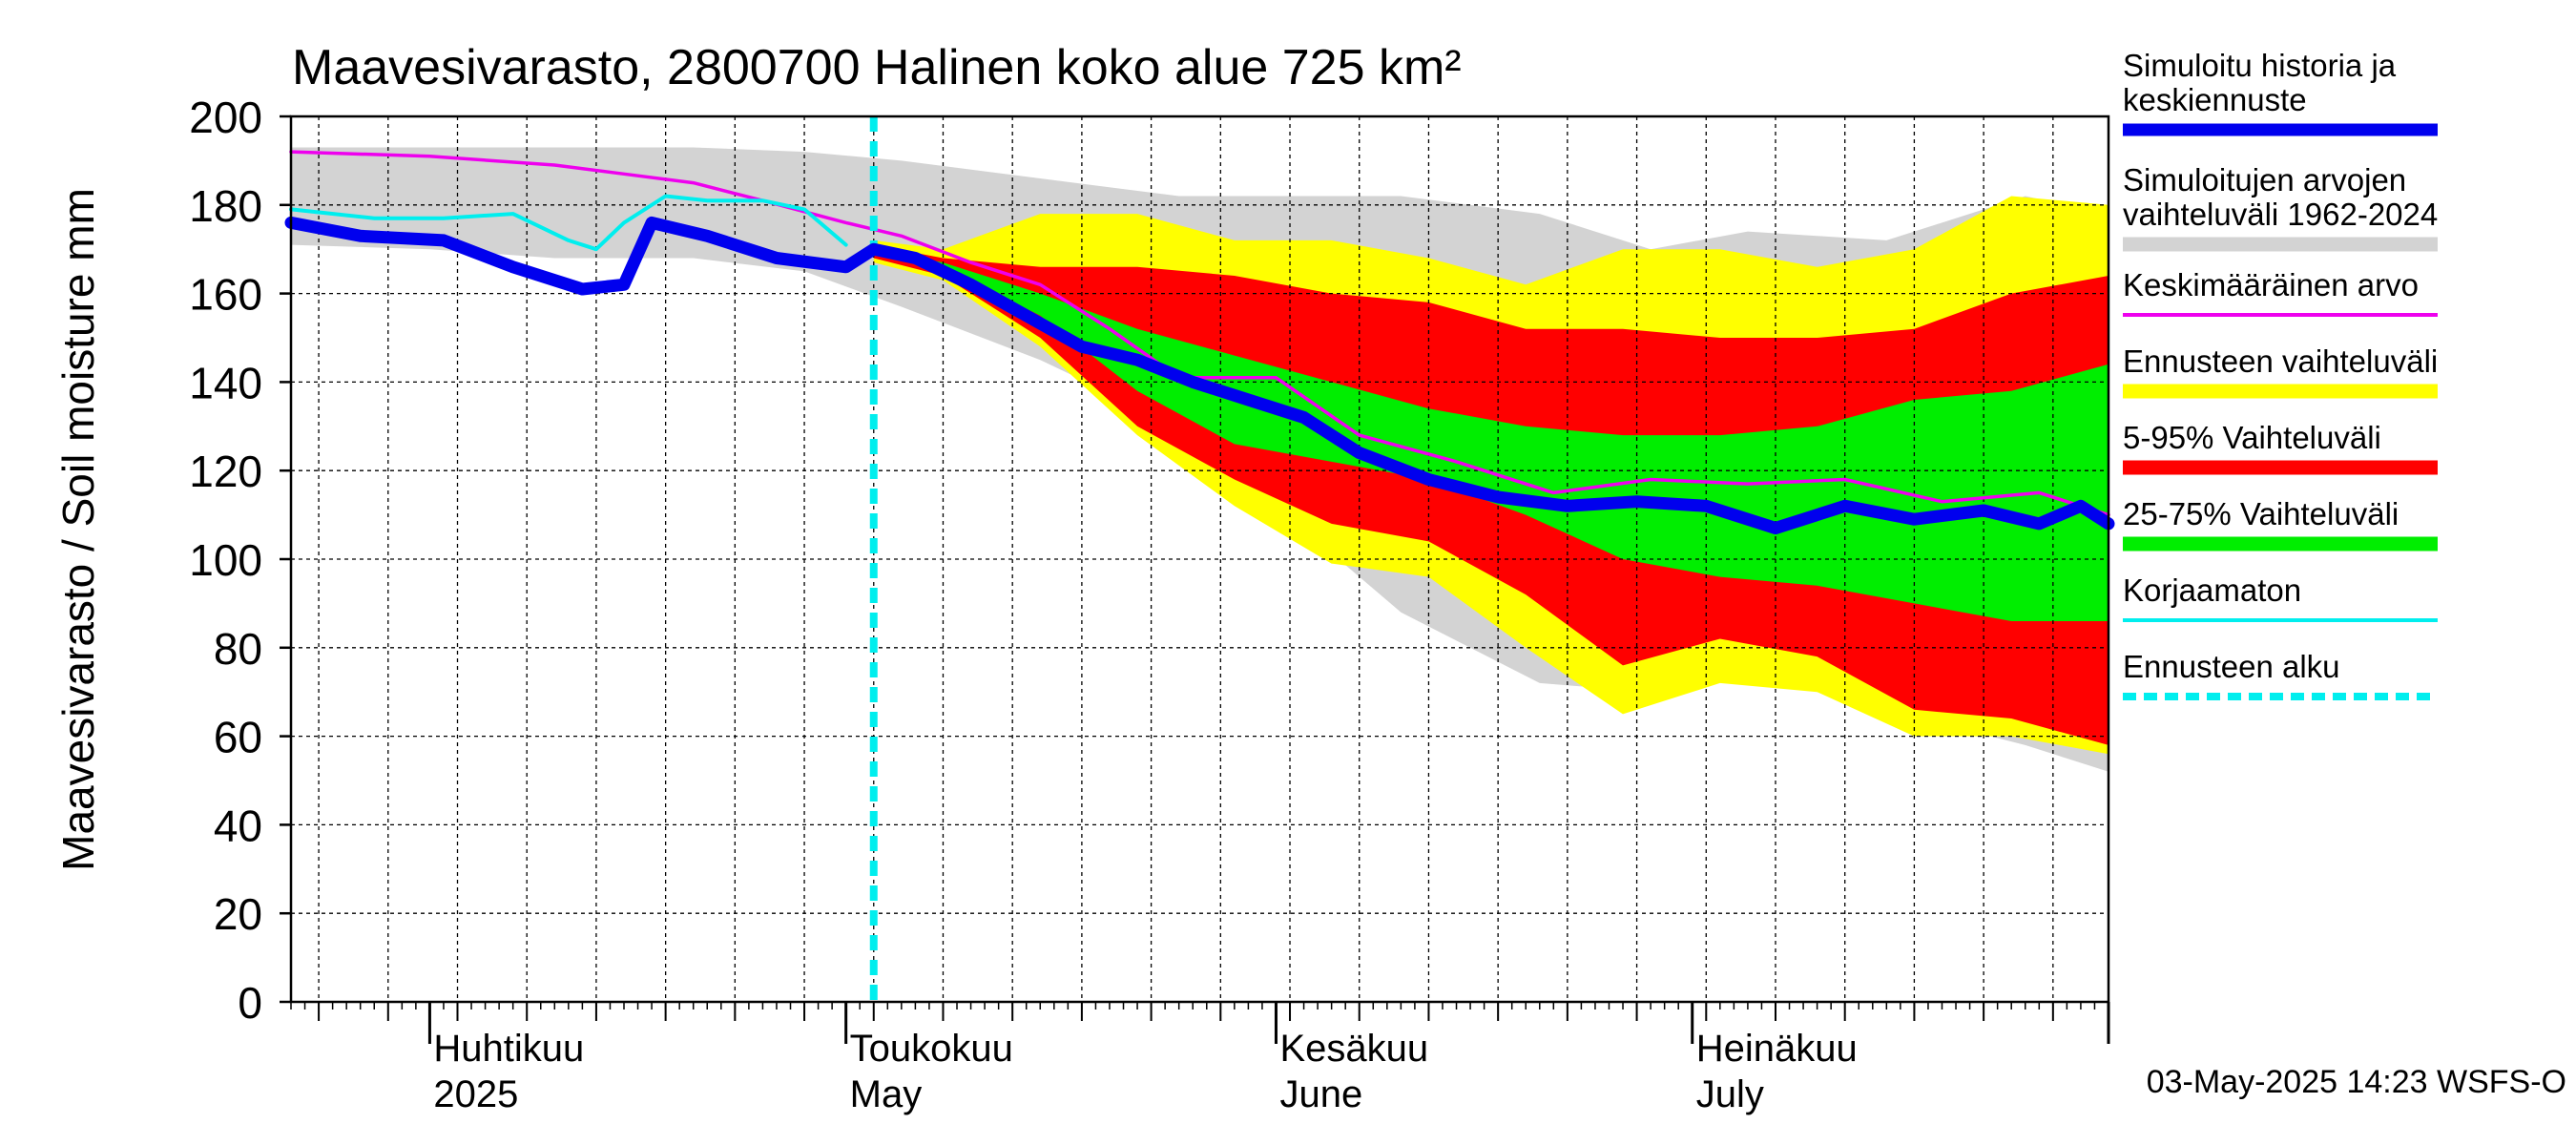 This screenshot has height=1145, width=2576. I want to click on y-tick-label: 140, so click(225, 382).